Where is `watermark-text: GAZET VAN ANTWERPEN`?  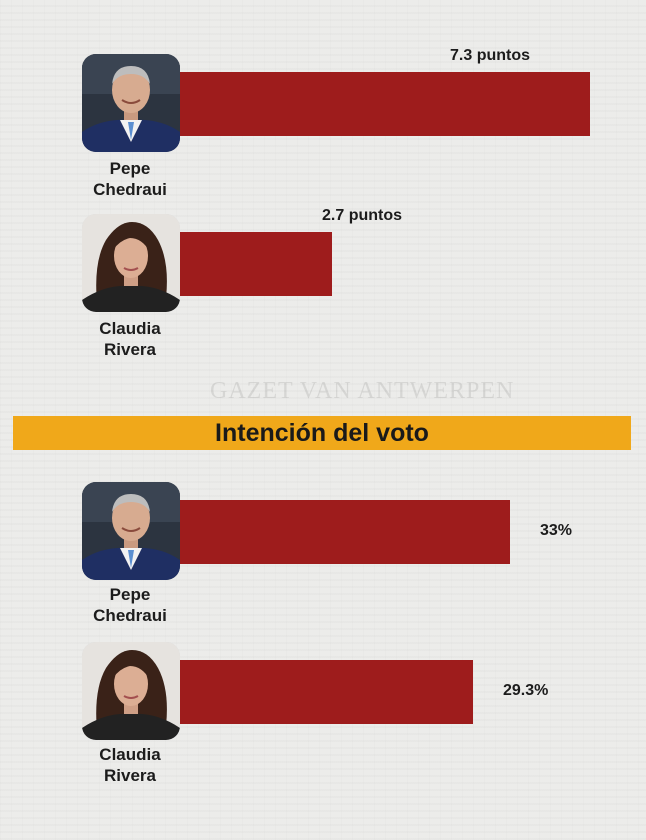
watermark-text: GAZET VAN ANTWERPEN is located at coordinates (362, 391).